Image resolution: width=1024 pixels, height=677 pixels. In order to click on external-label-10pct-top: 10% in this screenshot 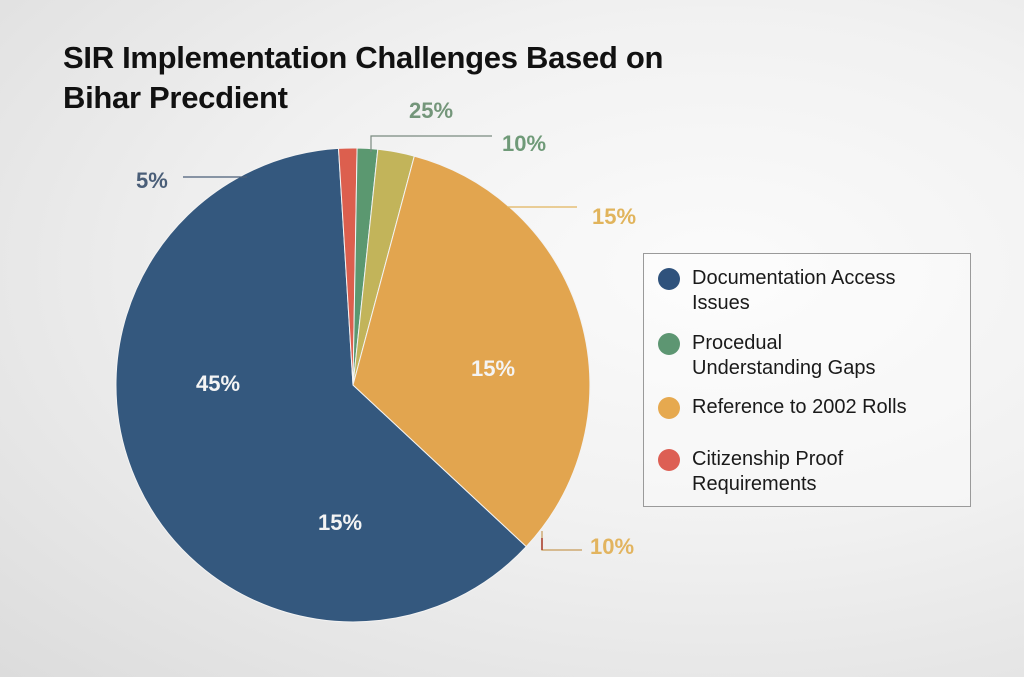, I will do `click(524, 144)`.